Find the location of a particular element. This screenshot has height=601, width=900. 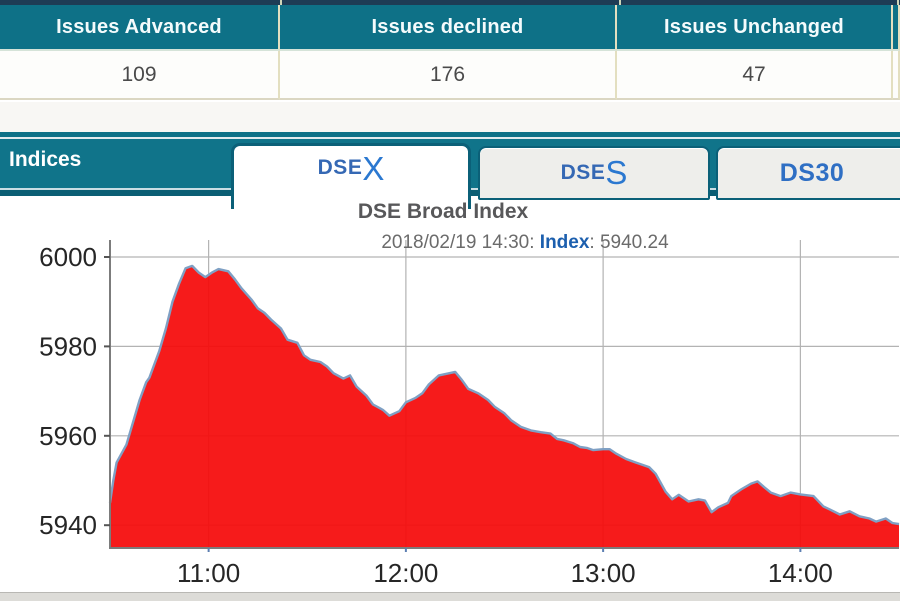

header-label: Issues declined is located at coordinates (447, 26).